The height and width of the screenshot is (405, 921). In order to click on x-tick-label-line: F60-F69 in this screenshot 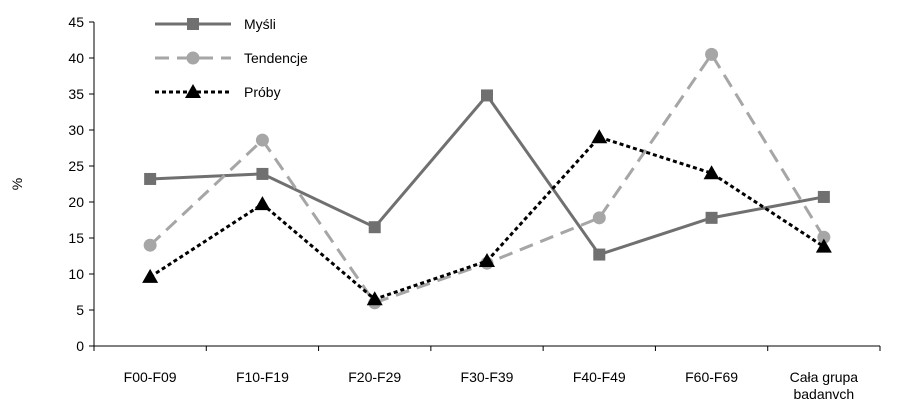, I will do `click(711, 377)`.